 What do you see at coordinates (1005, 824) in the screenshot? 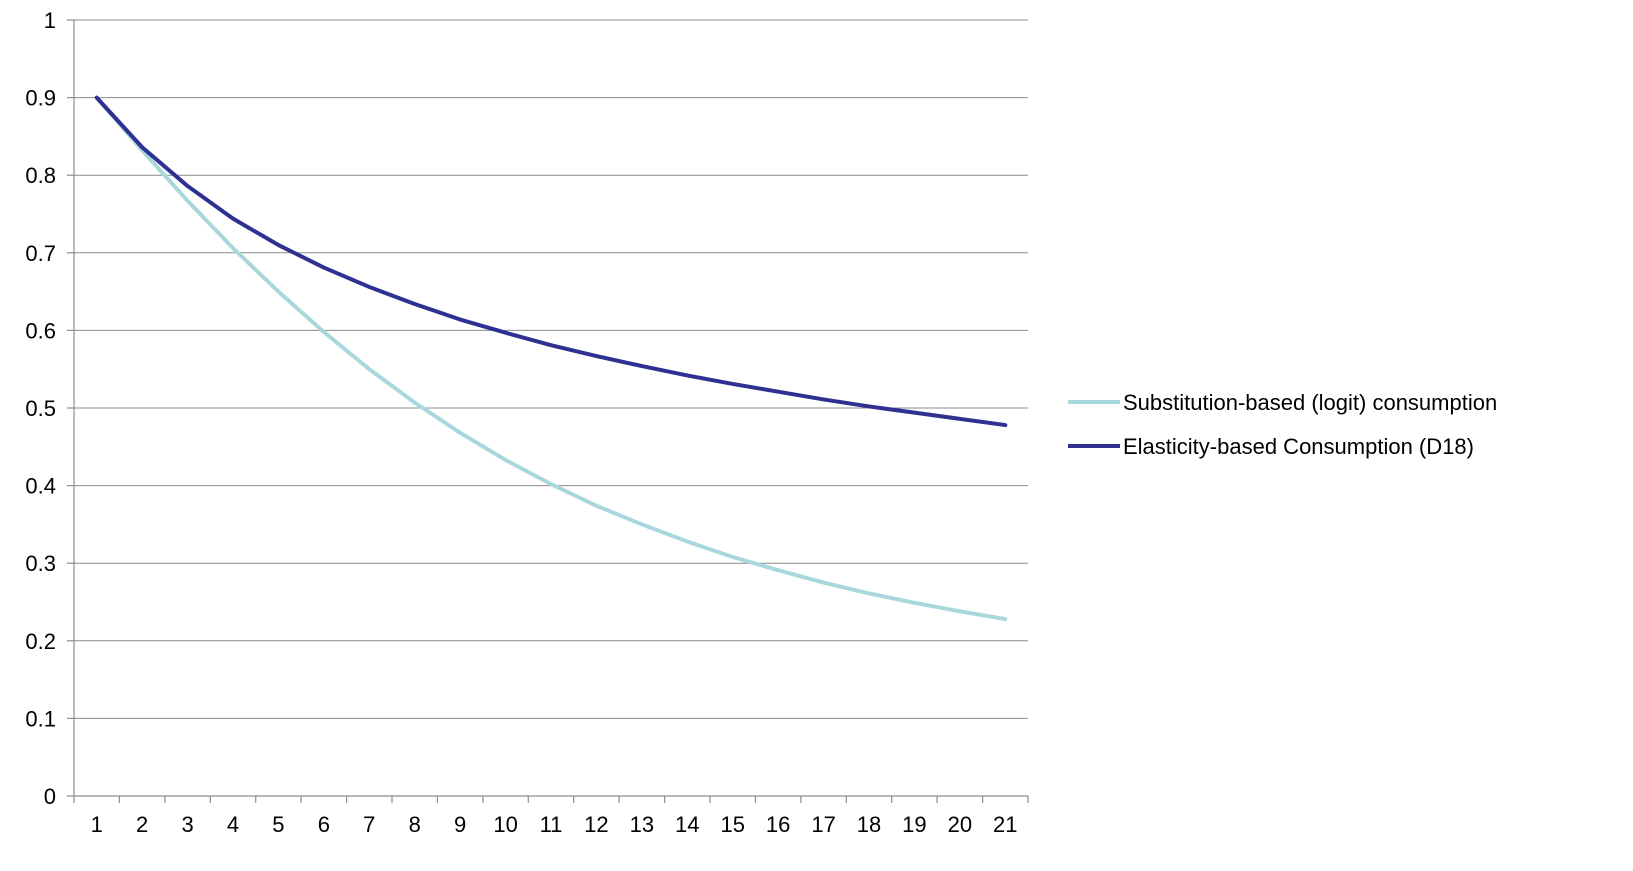
I see `x-tick-label: 21` at bounding box center [1005, 824].